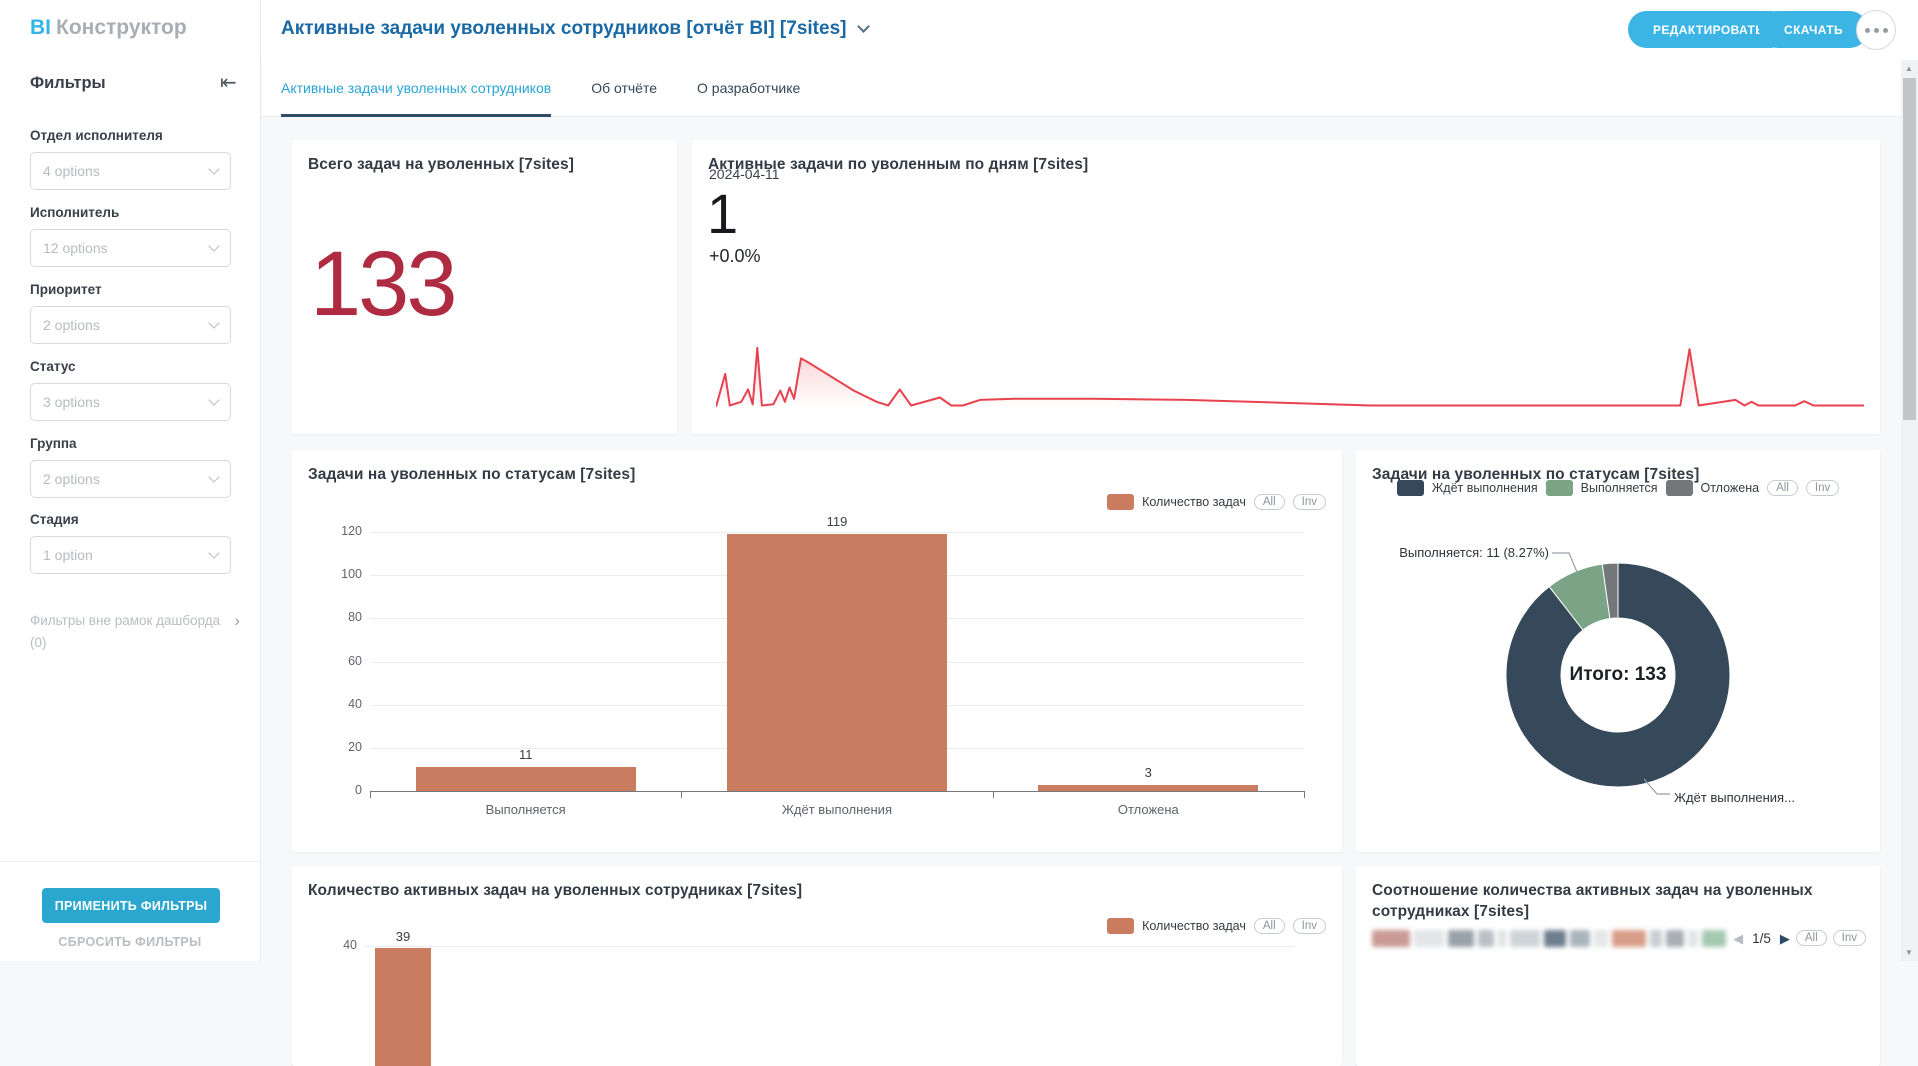 The image size is (1918, 1066). Describe the element at coordinates (1549, 938) in the screenshot. I see `blurred-legend` at that location.